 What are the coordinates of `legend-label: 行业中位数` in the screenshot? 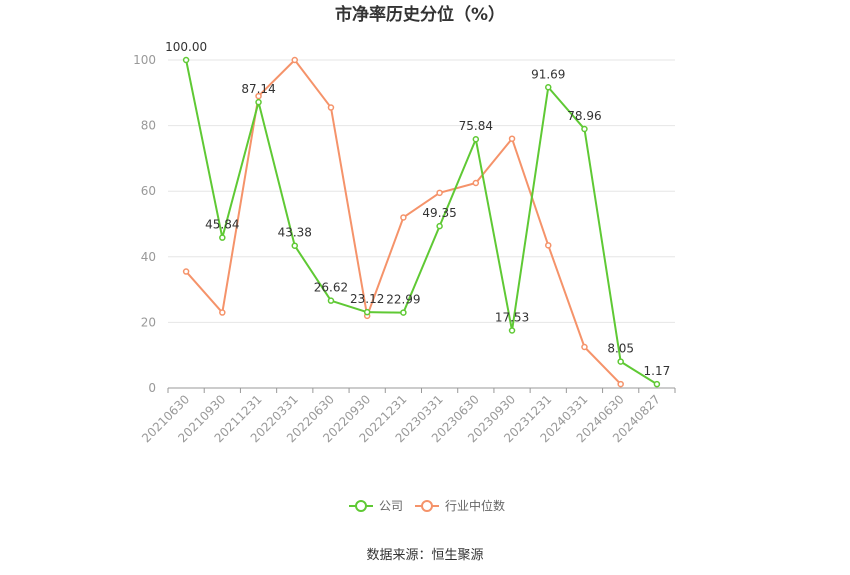 It's located at (475, 505).